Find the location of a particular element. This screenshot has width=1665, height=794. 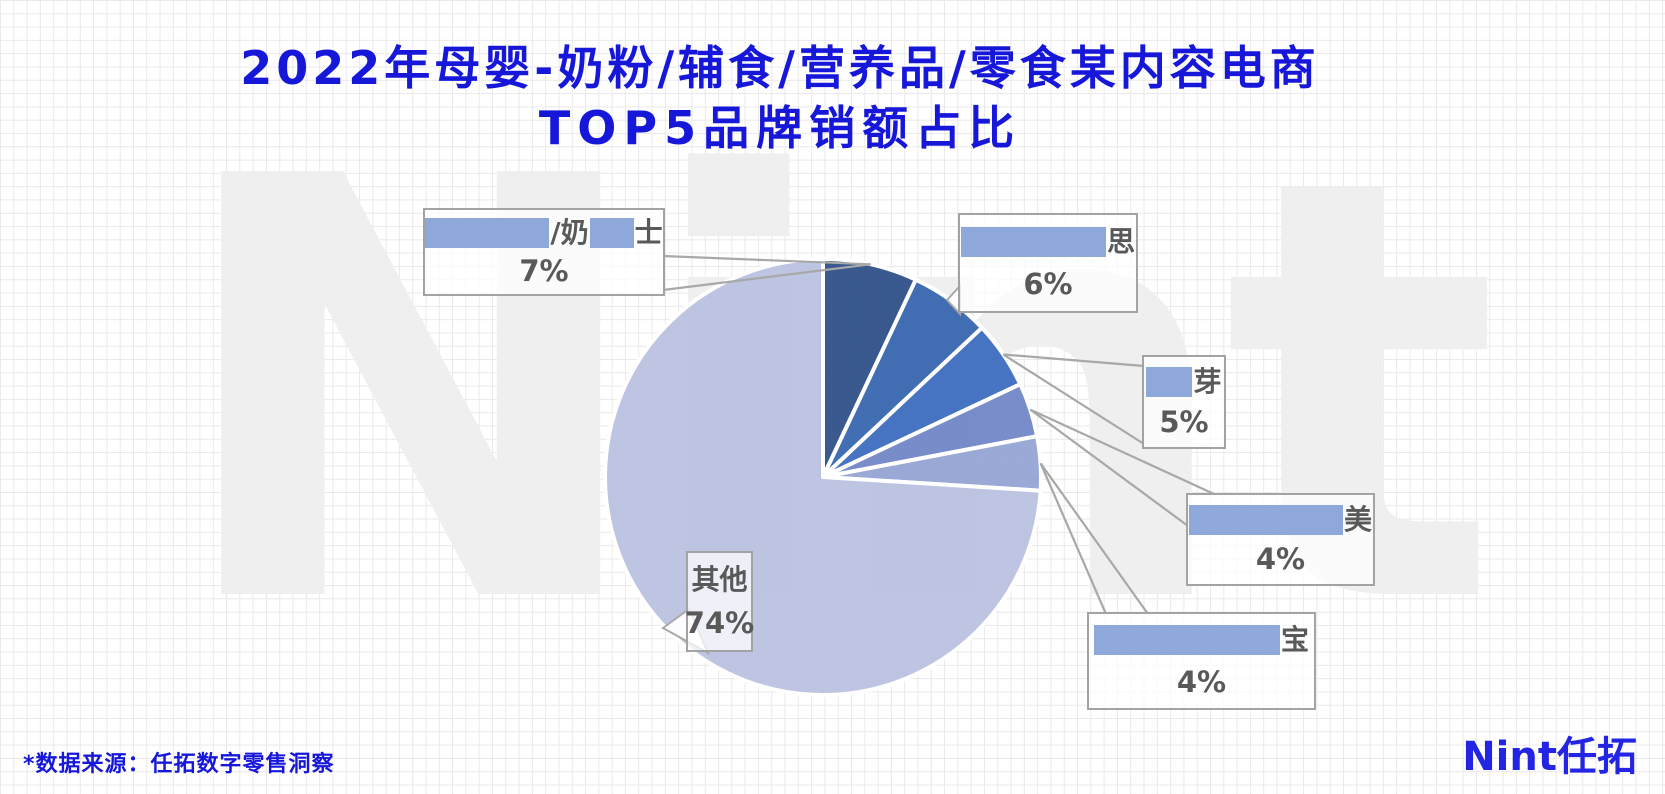

brand-name-line: 芽 is located at coordinates (1184, 381).